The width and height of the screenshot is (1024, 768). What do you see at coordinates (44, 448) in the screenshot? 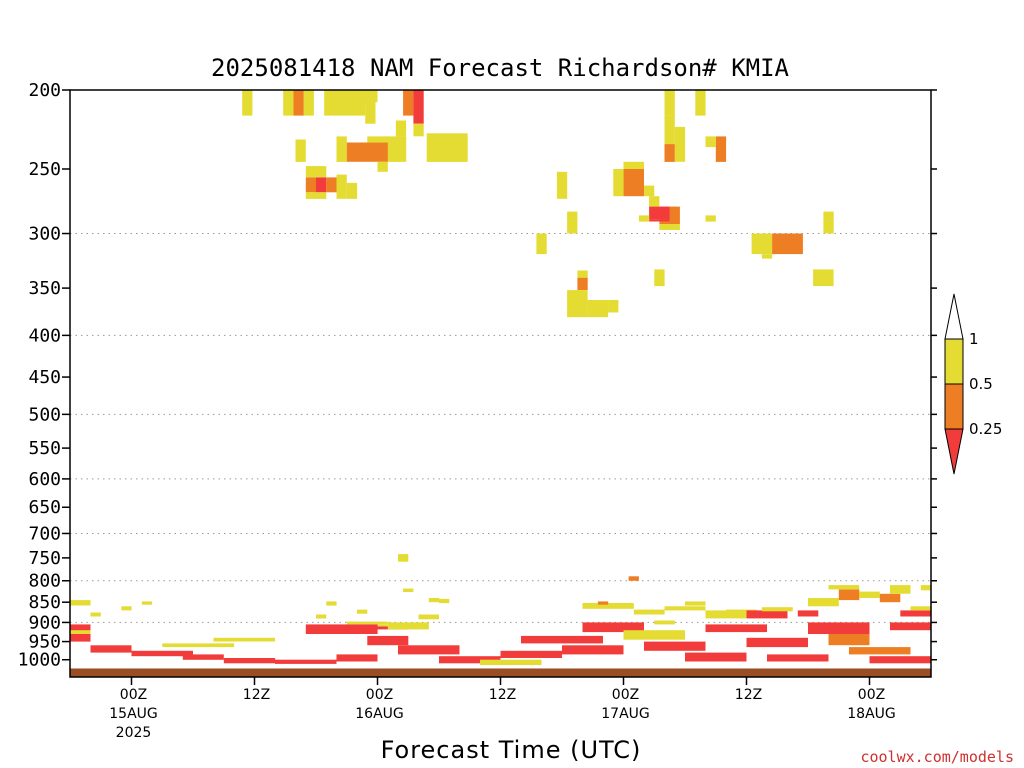
I see `y-tick-label: 550` at bounding box center [44, 448].